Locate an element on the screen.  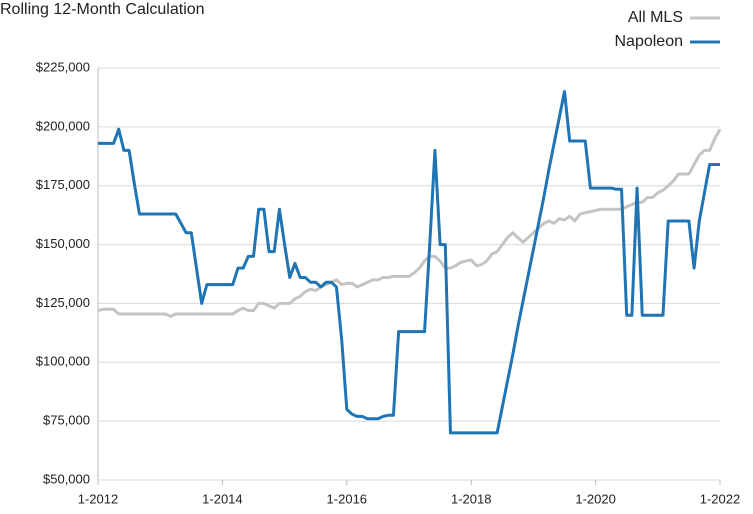
y-tick-label: $150,000 is located at coordinates (63, 243).